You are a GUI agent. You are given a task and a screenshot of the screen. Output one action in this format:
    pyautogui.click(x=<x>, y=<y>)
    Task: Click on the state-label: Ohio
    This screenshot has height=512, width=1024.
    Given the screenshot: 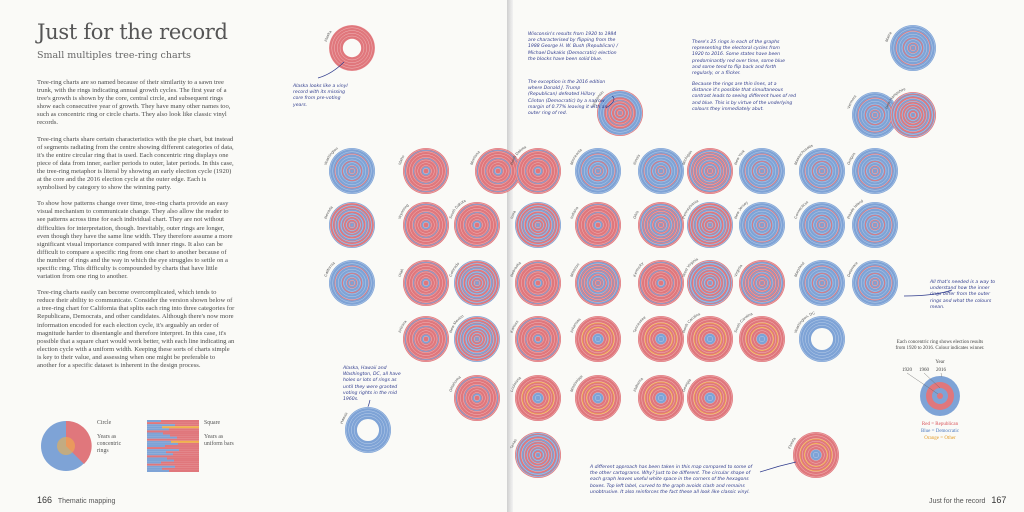 What is the action you would take?
    pyautogui.click(x=636, y=214)
    